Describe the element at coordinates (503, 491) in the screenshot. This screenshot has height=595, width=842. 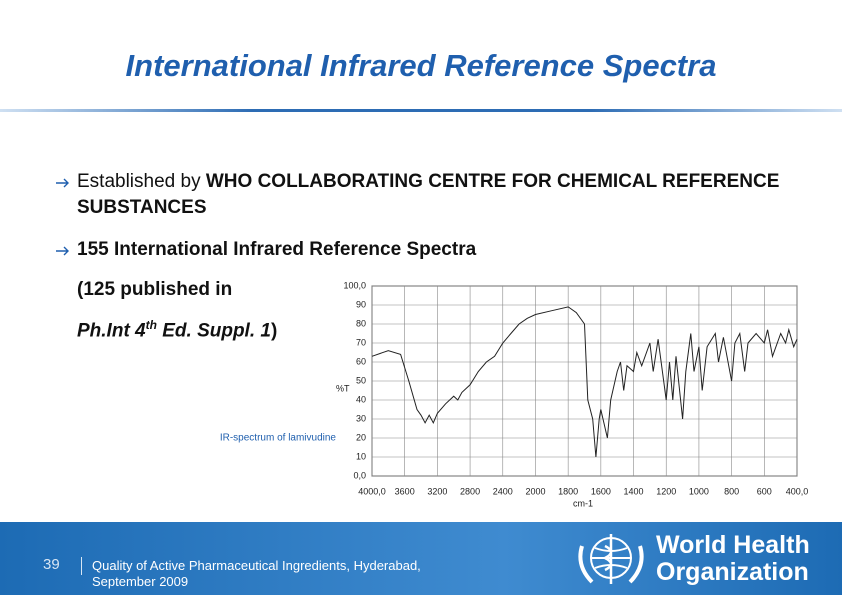
I see `x-tick-label: 2400` at that location.